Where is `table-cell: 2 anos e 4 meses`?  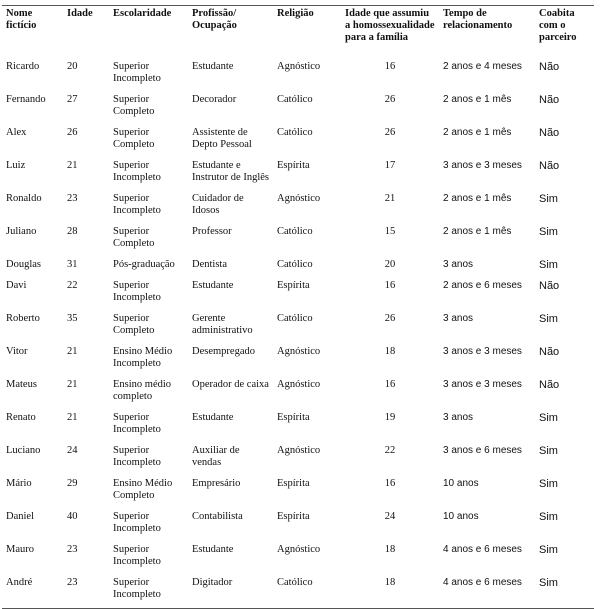
table-cell: 2 anos e 4 meses is located at coordinates (482, 66).